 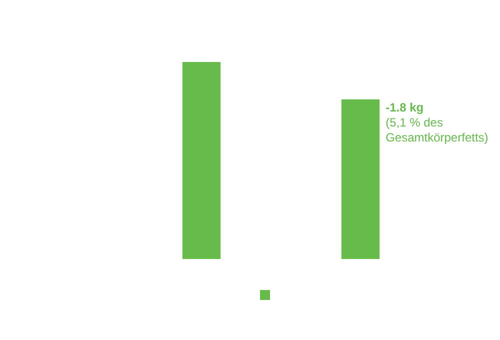 What do you see at coordinates (405, 107) in the screenshot?
I see `annotation: -1.8 kg` at bounding box center [405, 107].